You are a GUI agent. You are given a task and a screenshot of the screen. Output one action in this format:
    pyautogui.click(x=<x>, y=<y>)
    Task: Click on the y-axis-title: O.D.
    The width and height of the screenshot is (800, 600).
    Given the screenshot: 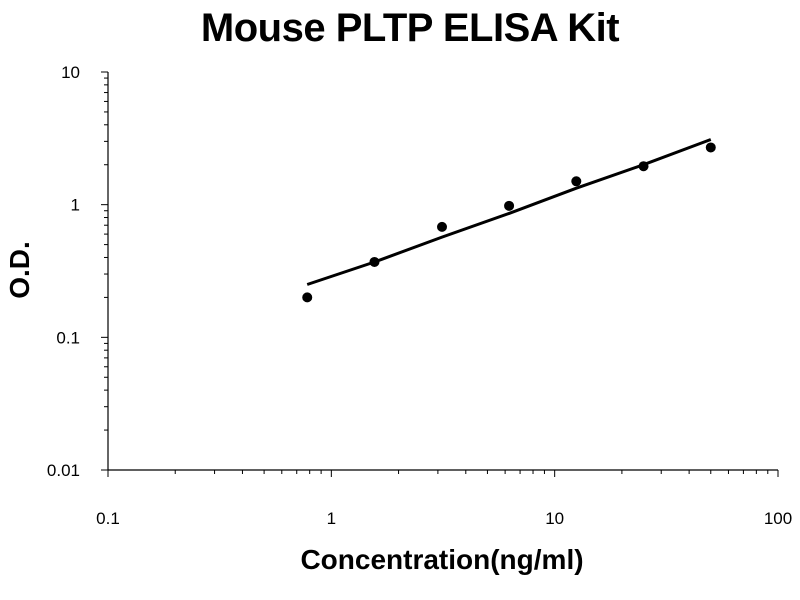 What is the action you would take?
    pyautogui.click(x=19, y=270)
    